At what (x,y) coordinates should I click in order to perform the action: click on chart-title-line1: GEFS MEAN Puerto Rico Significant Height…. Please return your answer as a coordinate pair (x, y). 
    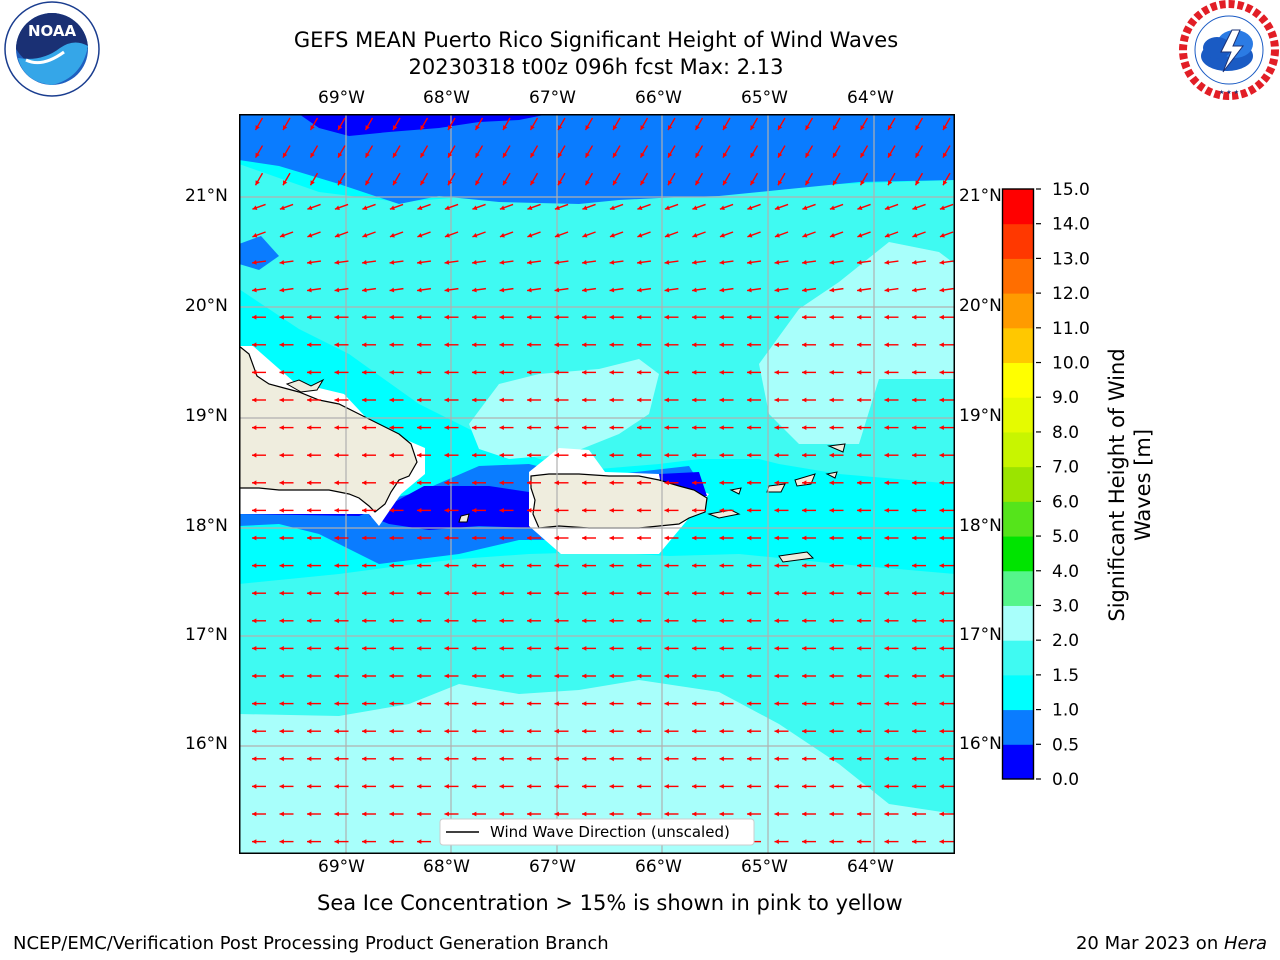
    Looking at the image, I should click on (596, 40).